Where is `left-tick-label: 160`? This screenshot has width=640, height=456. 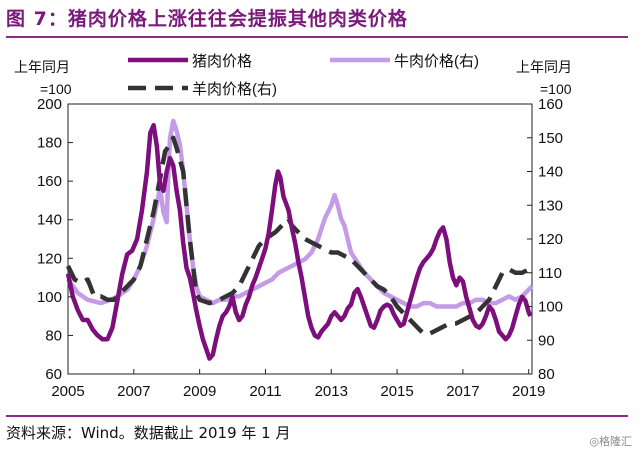
left-tick-label: 160 is located at coordinates (49, 181).